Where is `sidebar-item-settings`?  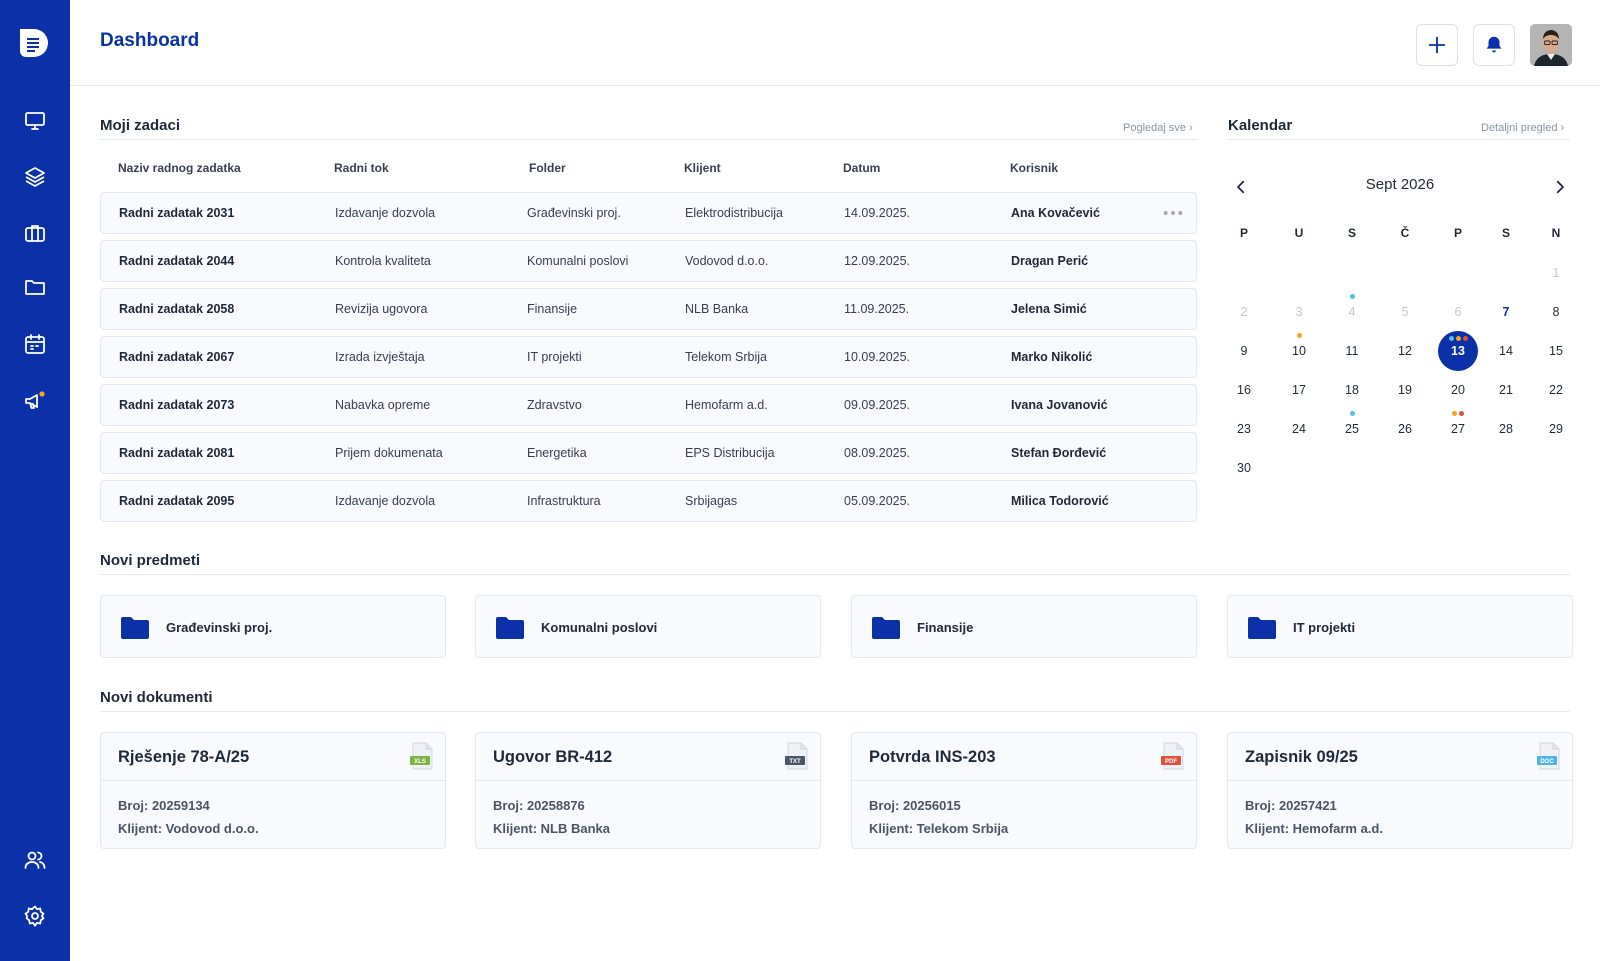
sidebar-item-settings is located at coordinates (35, 916).